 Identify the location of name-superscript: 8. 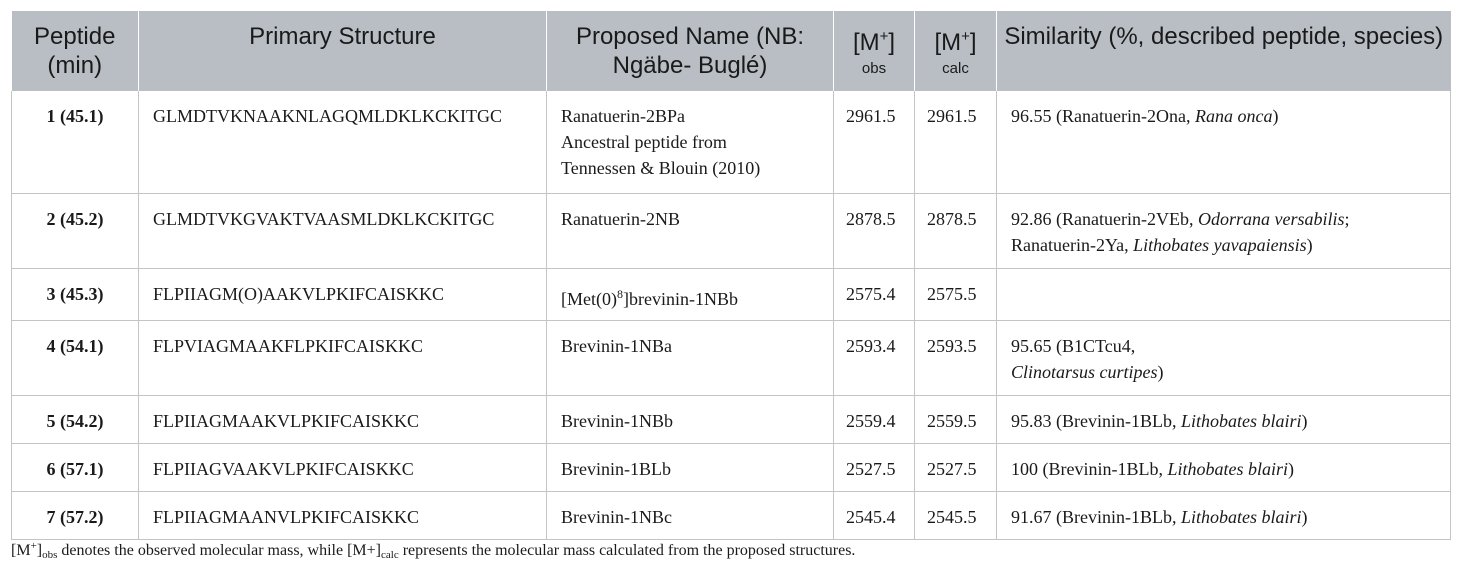
(619, 293).